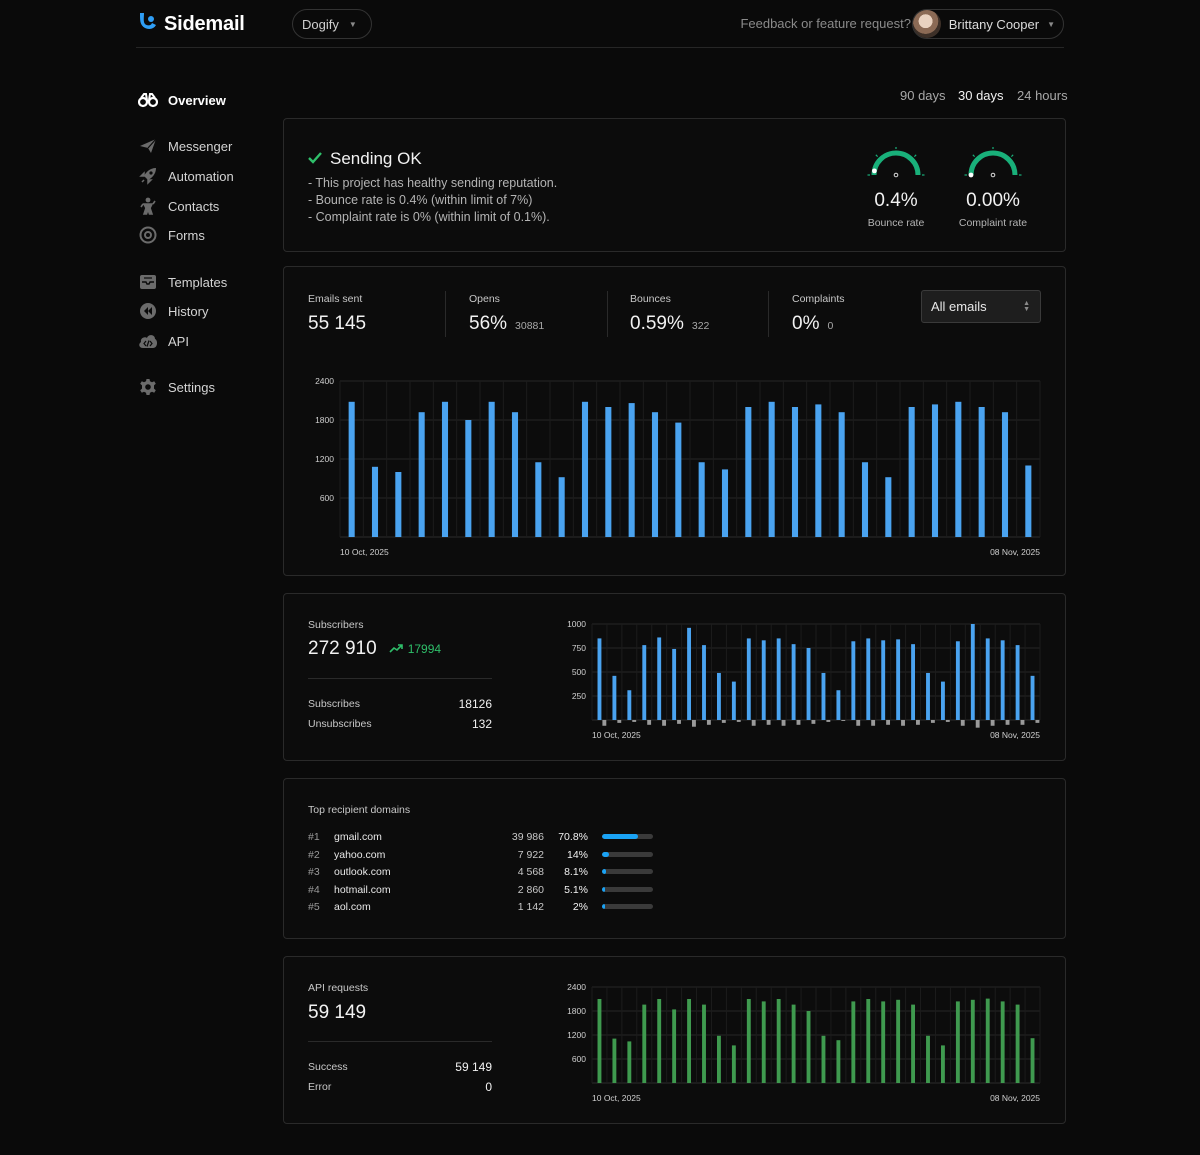  I want to click on paper-plane-icon, so click(148, 146).